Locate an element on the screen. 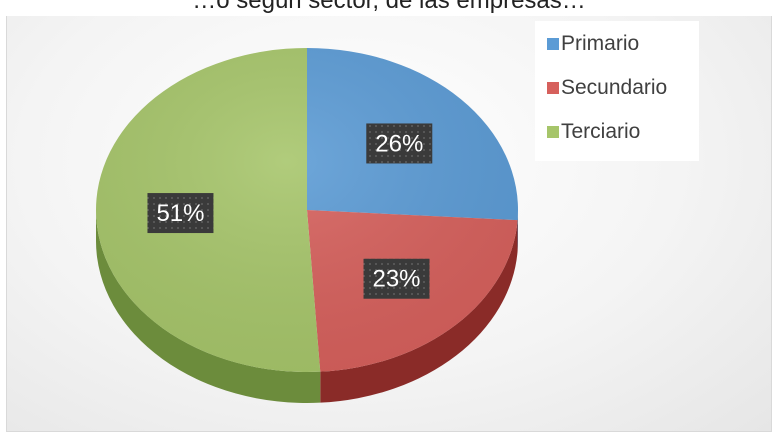 This screenshot has height=440, width=778. legend-item-secundario: Secundario is located at coordinates (607, 88).